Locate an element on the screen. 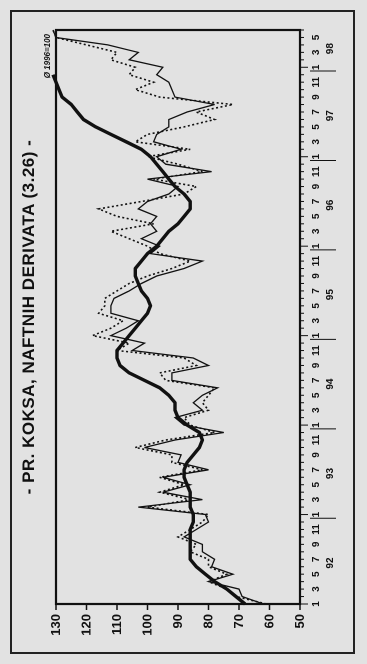  y-tick-label: 90 is located at coordinates (177, 621).